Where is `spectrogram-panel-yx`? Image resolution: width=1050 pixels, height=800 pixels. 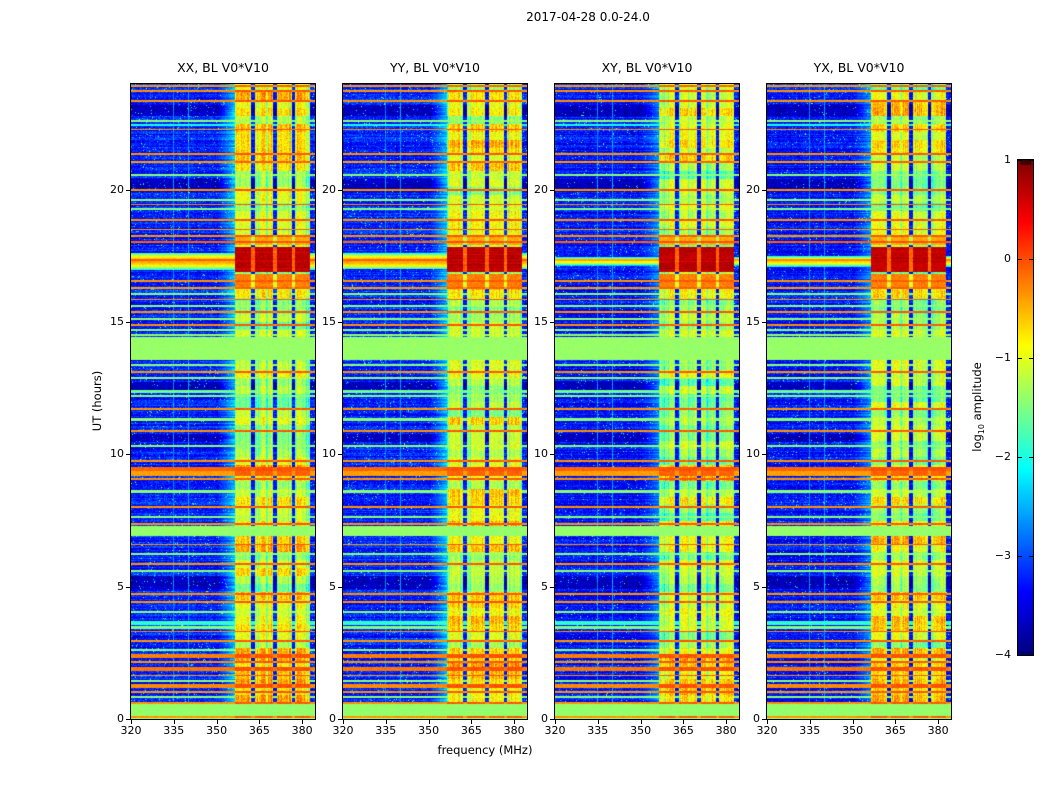
spectrogram-panel-yx is located at coordinates (859, 401).